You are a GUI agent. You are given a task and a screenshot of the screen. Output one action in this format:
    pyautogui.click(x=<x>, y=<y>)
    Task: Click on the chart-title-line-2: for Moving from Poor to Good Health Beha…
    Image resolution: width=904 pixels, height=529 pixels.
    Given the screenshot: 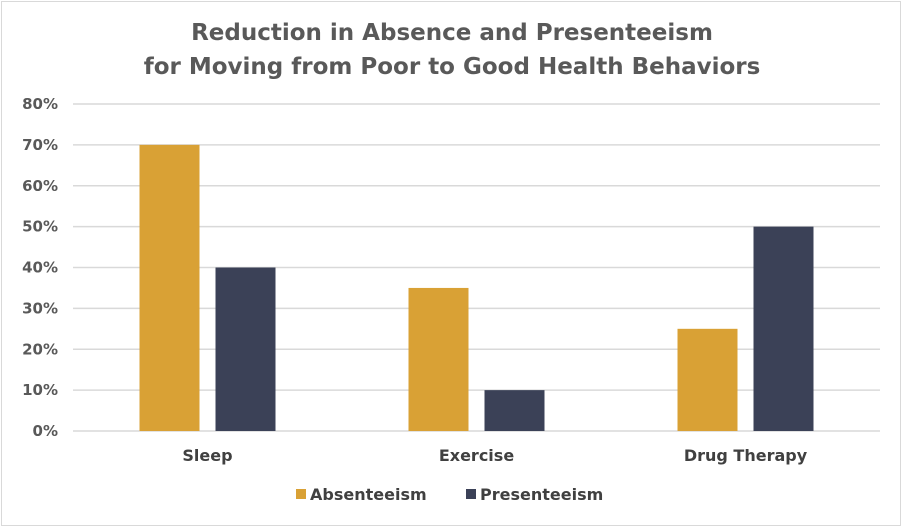 What is the action you would take?
    pyautogui.click(x=452, y=67)
    